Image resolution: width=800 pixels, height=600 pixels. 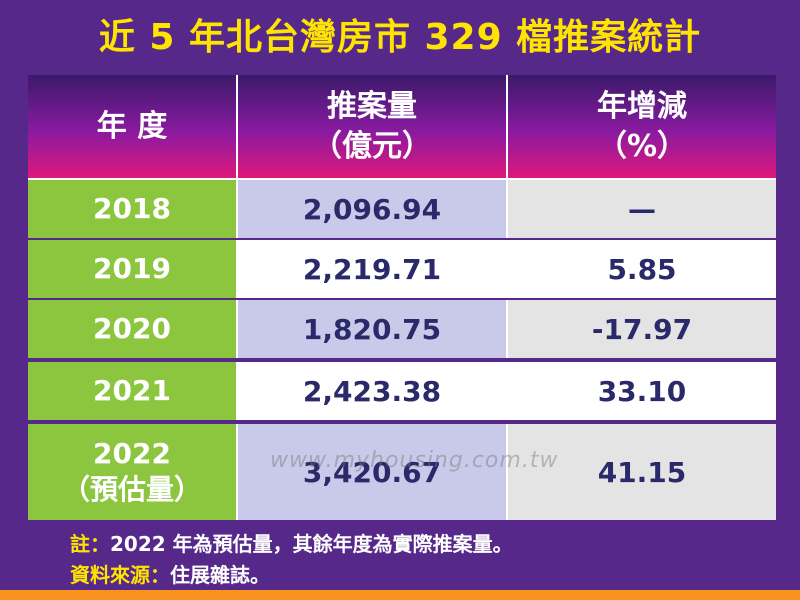 I want to click on year-cell: 2022 （預估量）, so click(x=132, y=472).